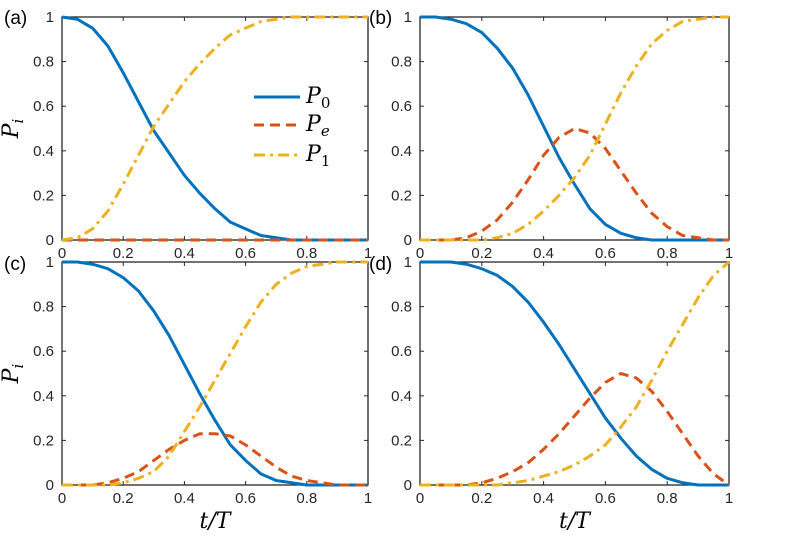  Describe the element at coordinates (380, 18) in the screenshot. I see `panel-label: (b)` at that location.